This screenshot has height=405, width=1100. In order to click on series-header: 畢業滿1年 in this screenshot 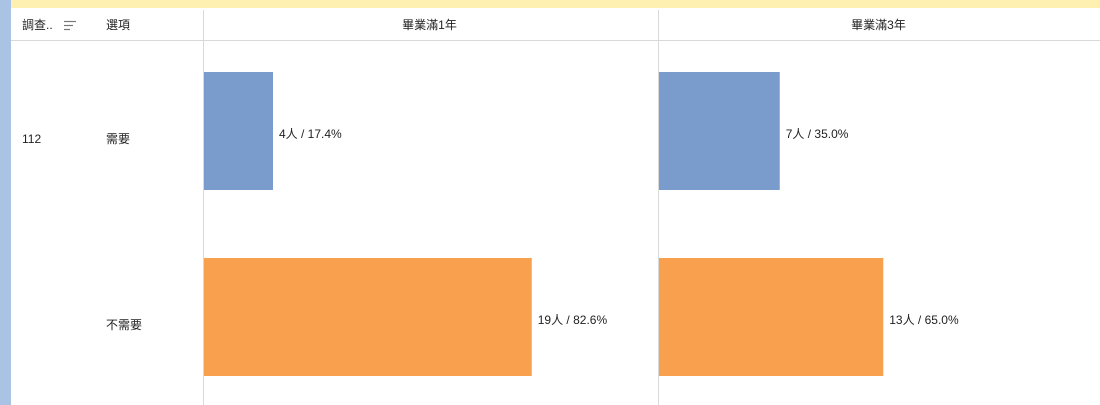, I will do `click(429, 25)`.